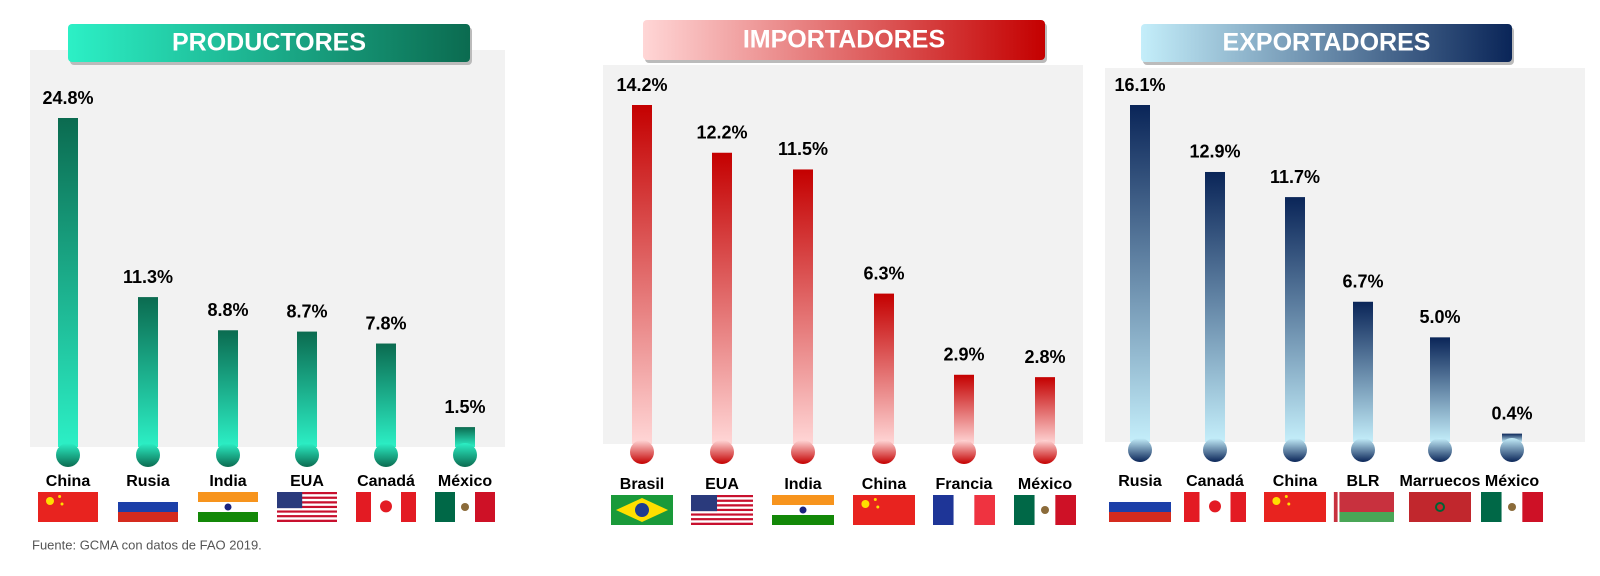 This screenshot has height=576, width=1600. I want to click on chart-title: IMPORTADORES, so click(844, 40).